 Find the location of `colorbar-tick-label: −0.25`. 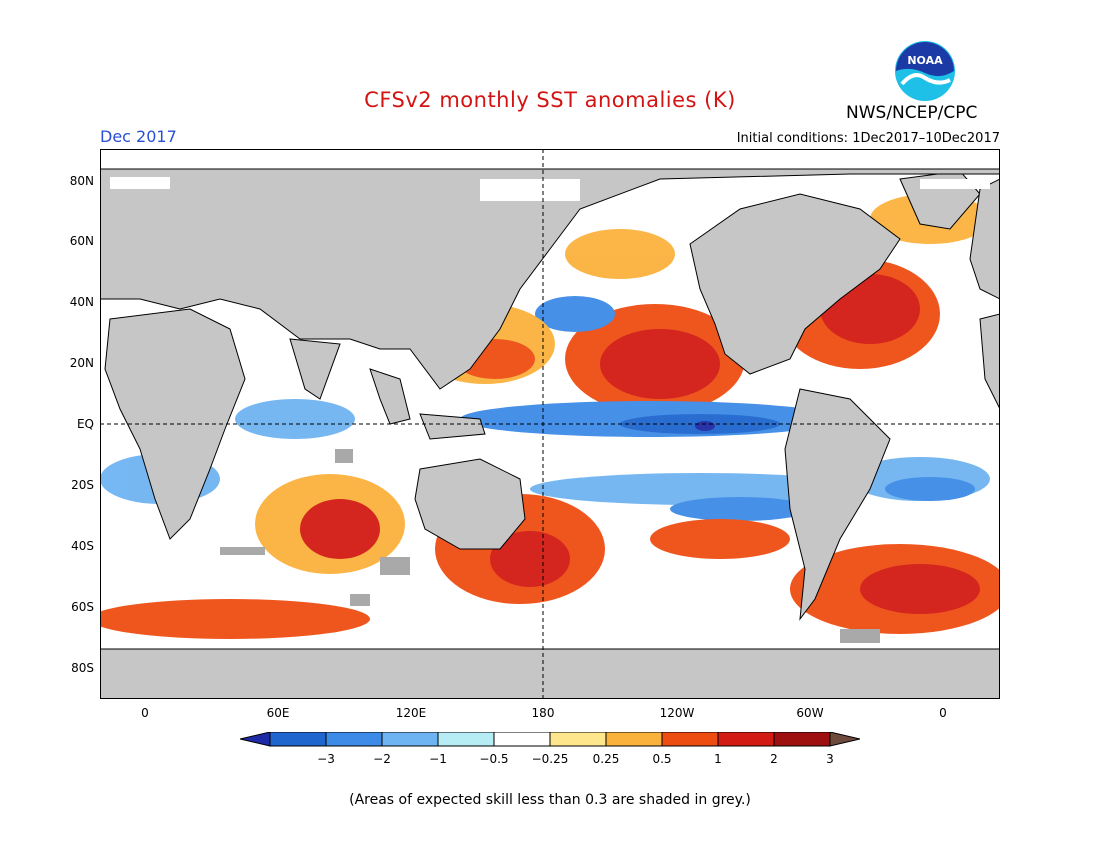

colorbar-tick-label: −0.25 is located at coordinates (550, 759).